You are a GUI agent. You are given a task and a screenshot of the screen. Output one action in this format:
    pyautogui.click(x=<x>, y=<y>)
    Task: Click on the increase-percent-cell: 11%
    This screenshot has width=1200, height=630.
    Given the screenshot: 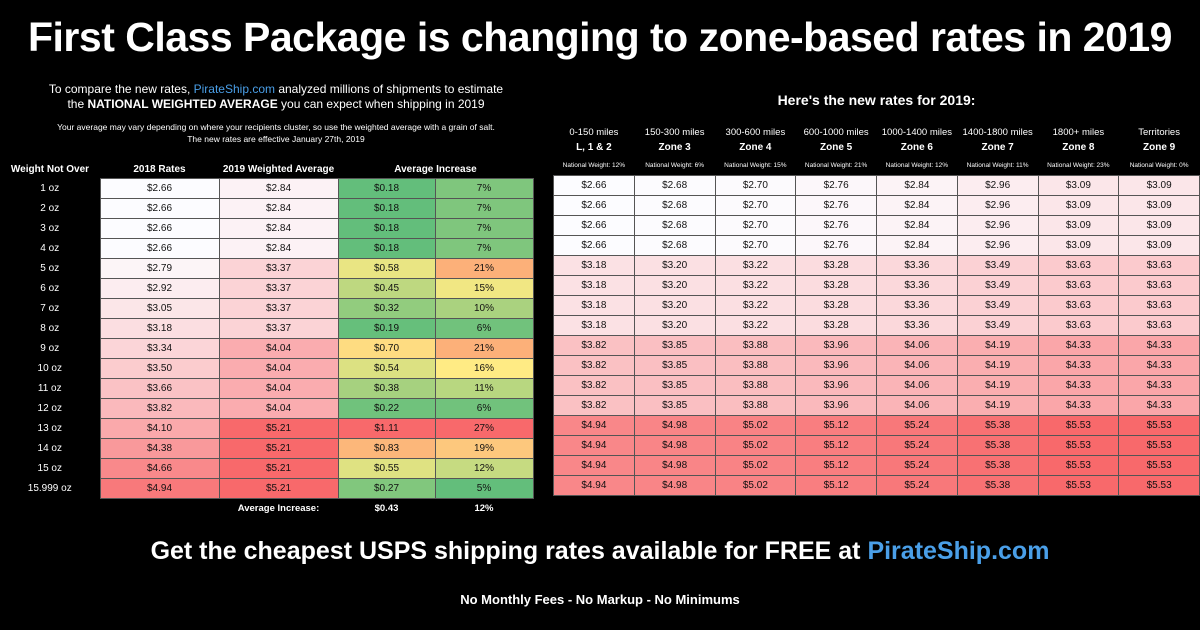 What is the action you would take?
    pyautogui.click(x=484, y=388)
    